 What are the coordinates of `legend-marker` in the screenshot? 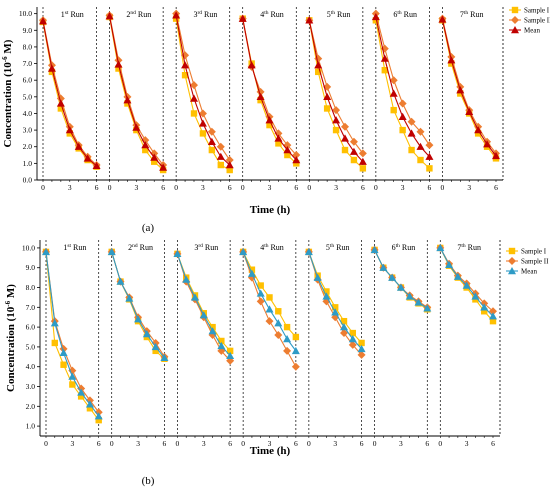 It's located at (515, 20).